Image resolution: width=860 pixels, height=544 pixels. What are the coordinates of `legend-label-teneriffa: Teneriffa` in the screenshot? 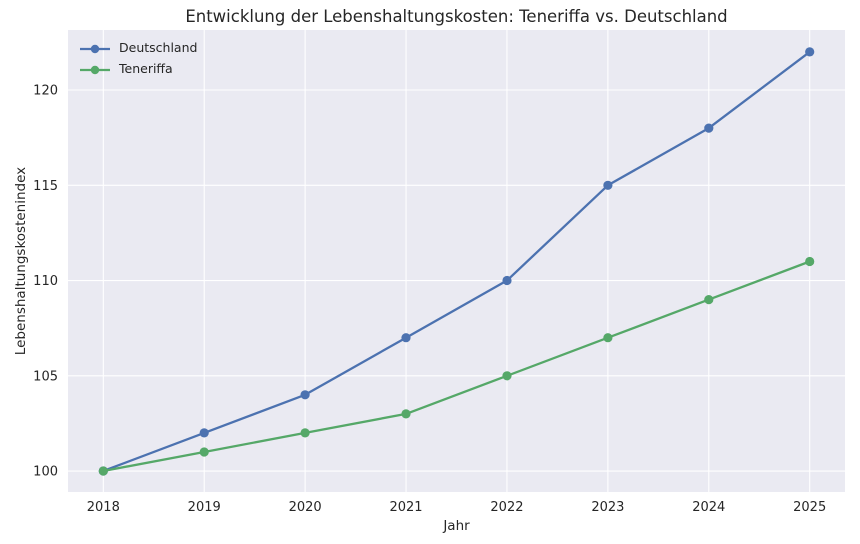 It's located at (146, 69).